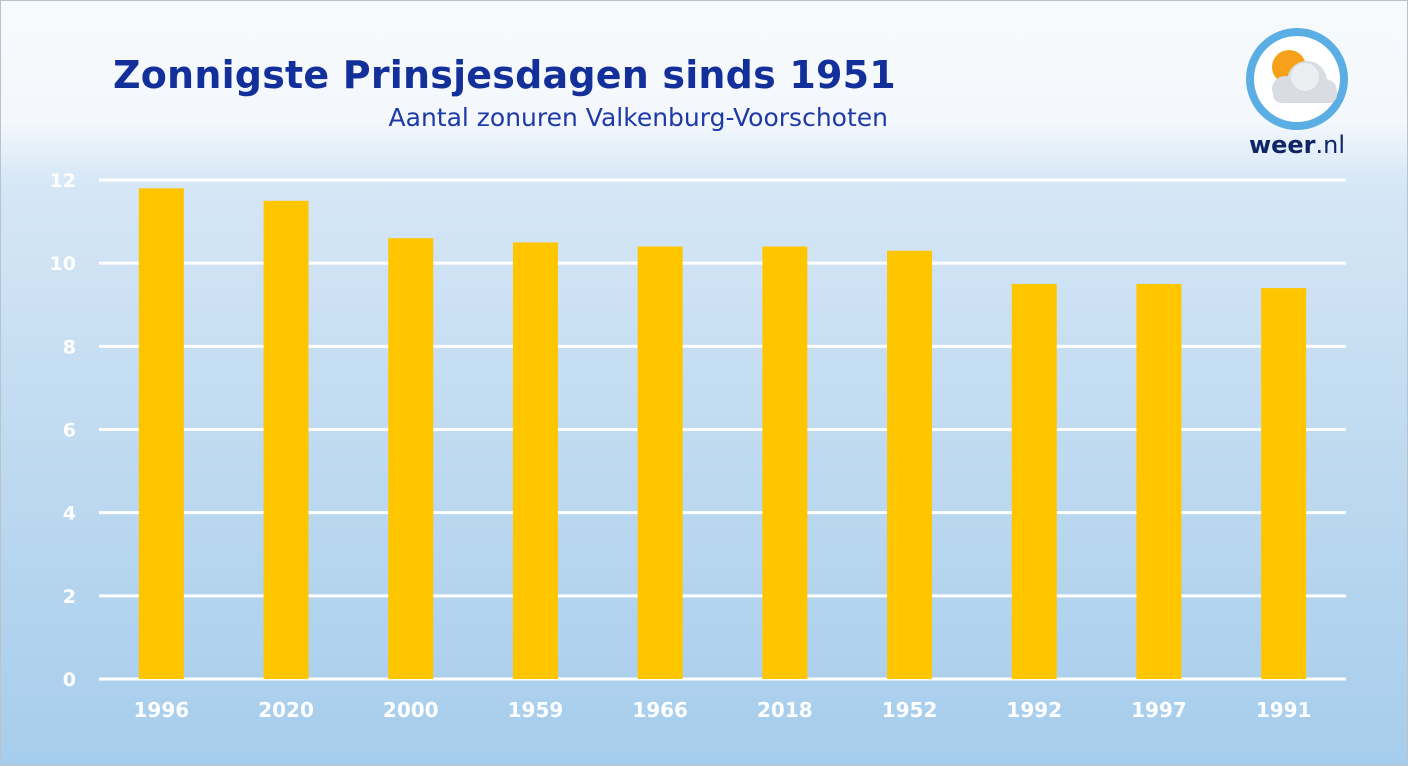  Describe the element at coordinates (535, 460) in the screenshot. I see `bar-1959` at that location.